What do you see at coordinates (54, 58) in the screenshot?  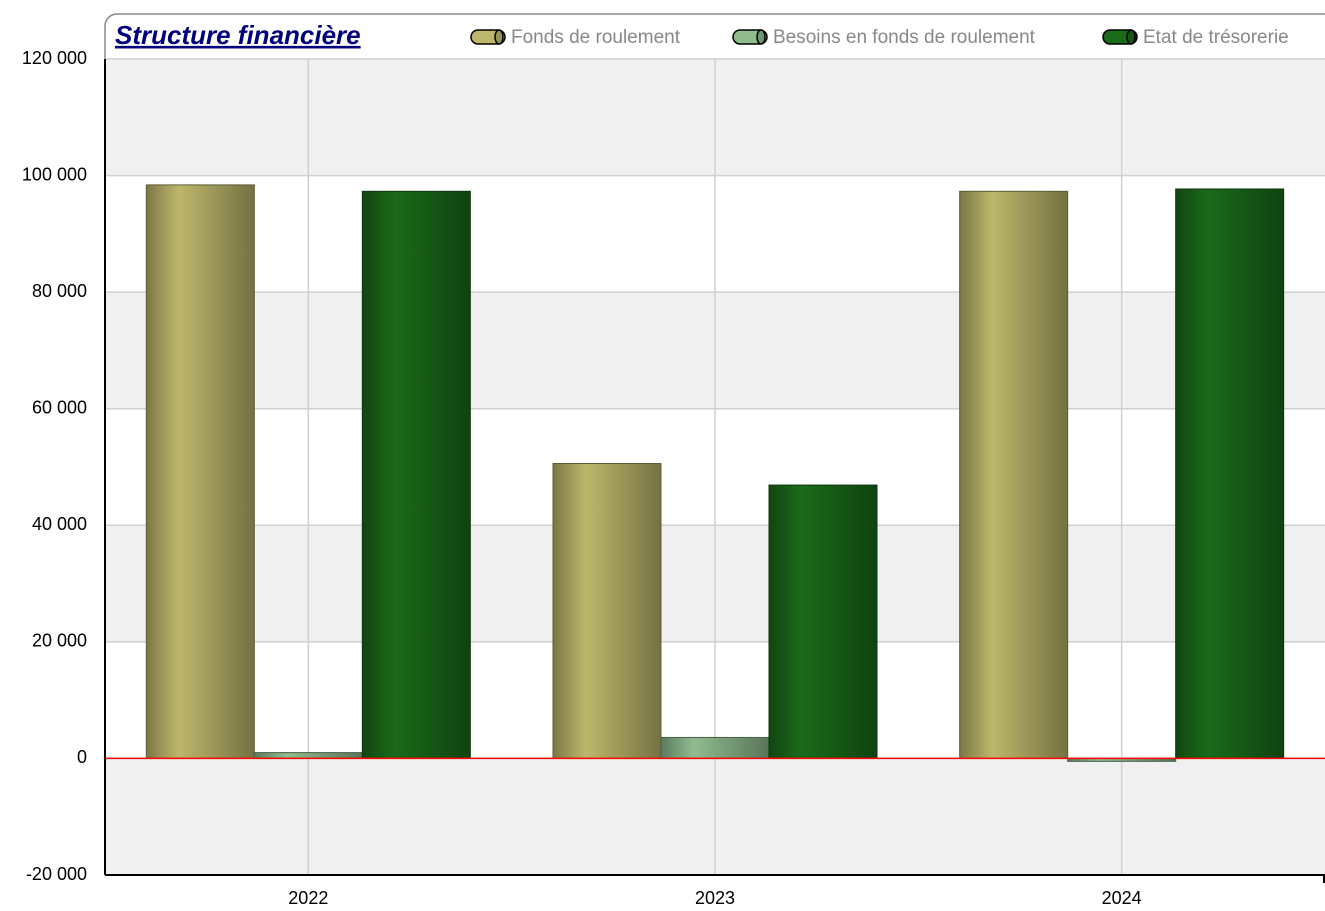 I see `y-tick-label: 120 000` at bounding box center [54, 58].